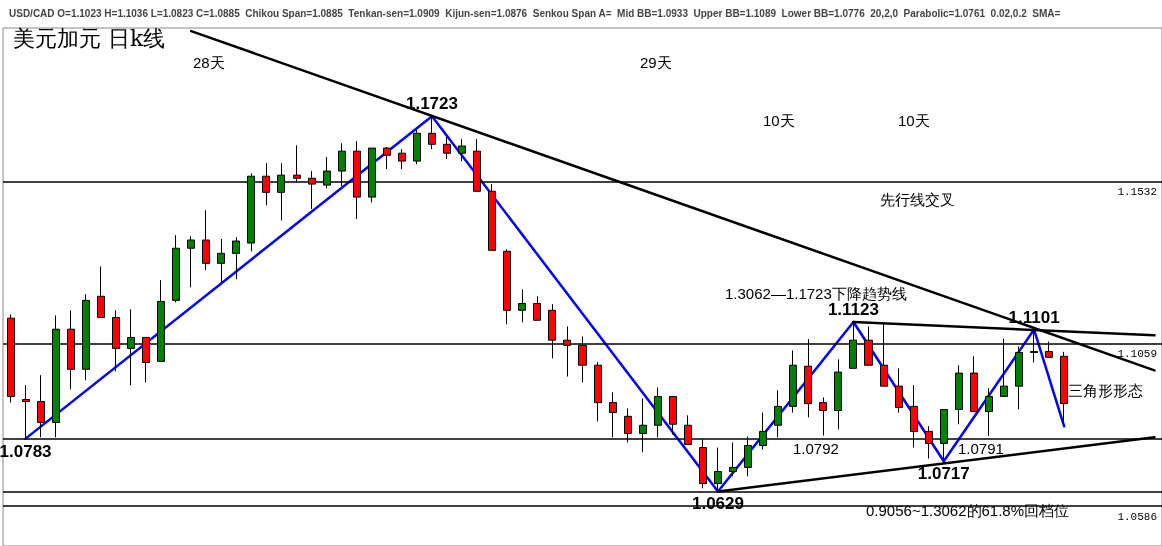 The height and width of the screenshot is (546, 1162). What do you see at coordinates (431, 104) in the screenshot?
I see `data-label: 1.1723` at bounding box center [431, 104].